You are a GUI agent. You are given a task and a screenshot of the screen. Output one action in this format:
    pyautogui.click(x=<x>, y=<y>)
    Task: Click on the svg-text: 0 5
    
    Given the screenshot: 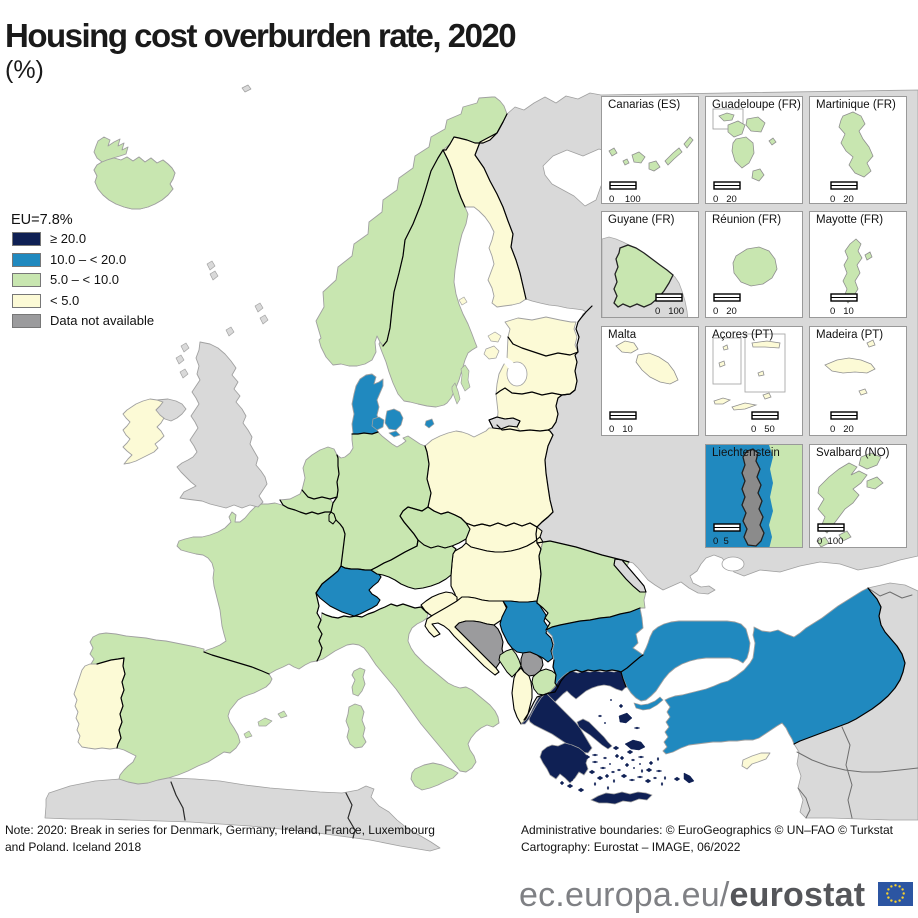 What is the action you would take?
    pyautogui.click(x=721, y=541)
    